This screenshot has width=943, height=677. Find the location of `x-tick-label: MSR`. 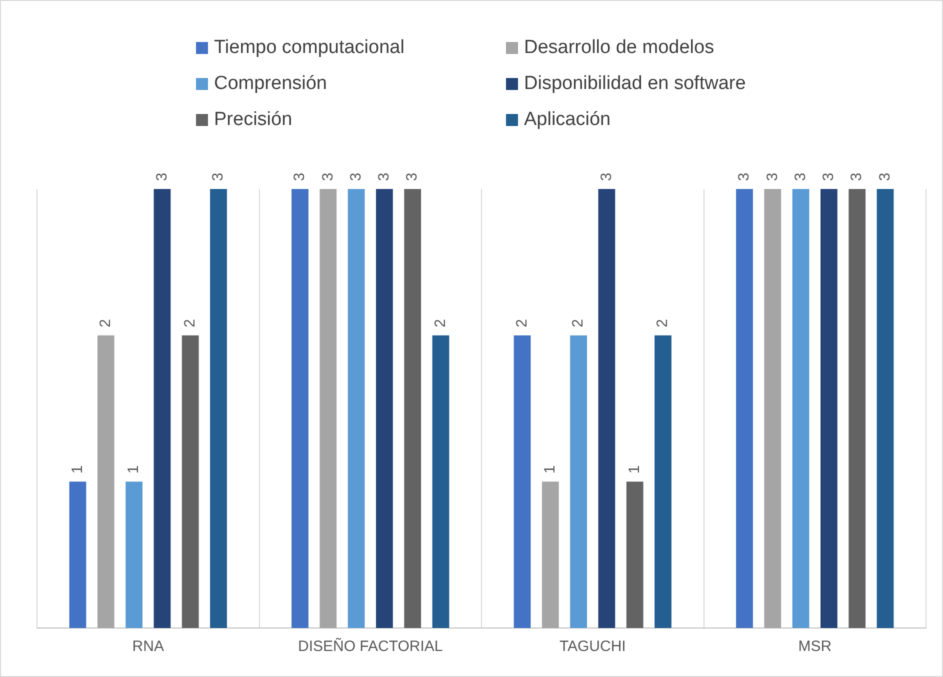

x-tick-label: MSR is located at coordinates (815, 647).